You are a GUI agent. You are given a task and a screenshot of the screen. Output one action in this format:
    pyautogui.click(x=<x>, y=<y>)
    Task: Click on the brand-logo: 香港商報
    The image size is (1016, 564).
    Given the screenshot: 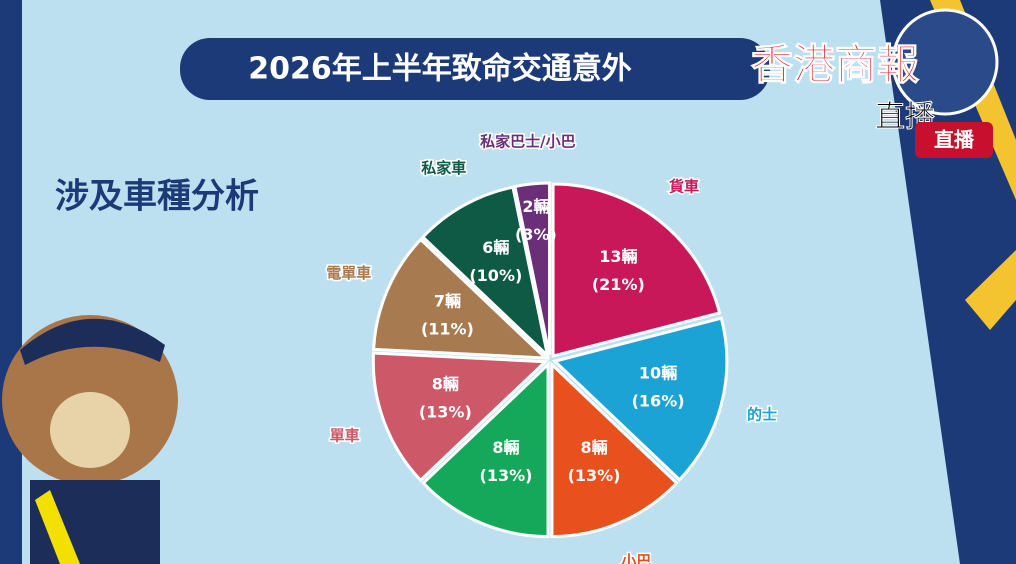 What is the action you would take?
    pyautogui.click(x=835, y=64)
    